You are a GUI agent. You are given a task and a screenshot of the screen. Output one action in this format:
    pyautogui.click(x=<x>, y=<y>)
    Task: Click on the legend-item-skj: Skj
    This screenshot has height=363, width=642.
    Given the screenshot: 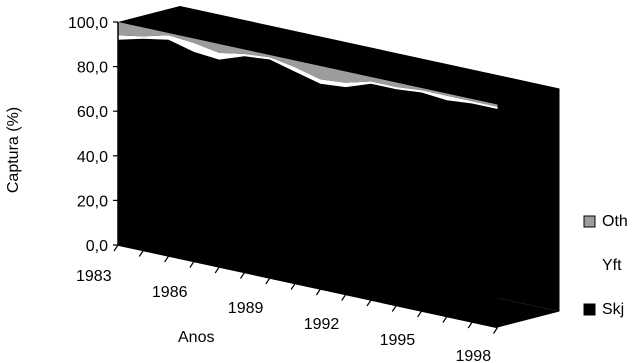 What is the action you would take?
    pyautogui.click(x=603, y=309)
    